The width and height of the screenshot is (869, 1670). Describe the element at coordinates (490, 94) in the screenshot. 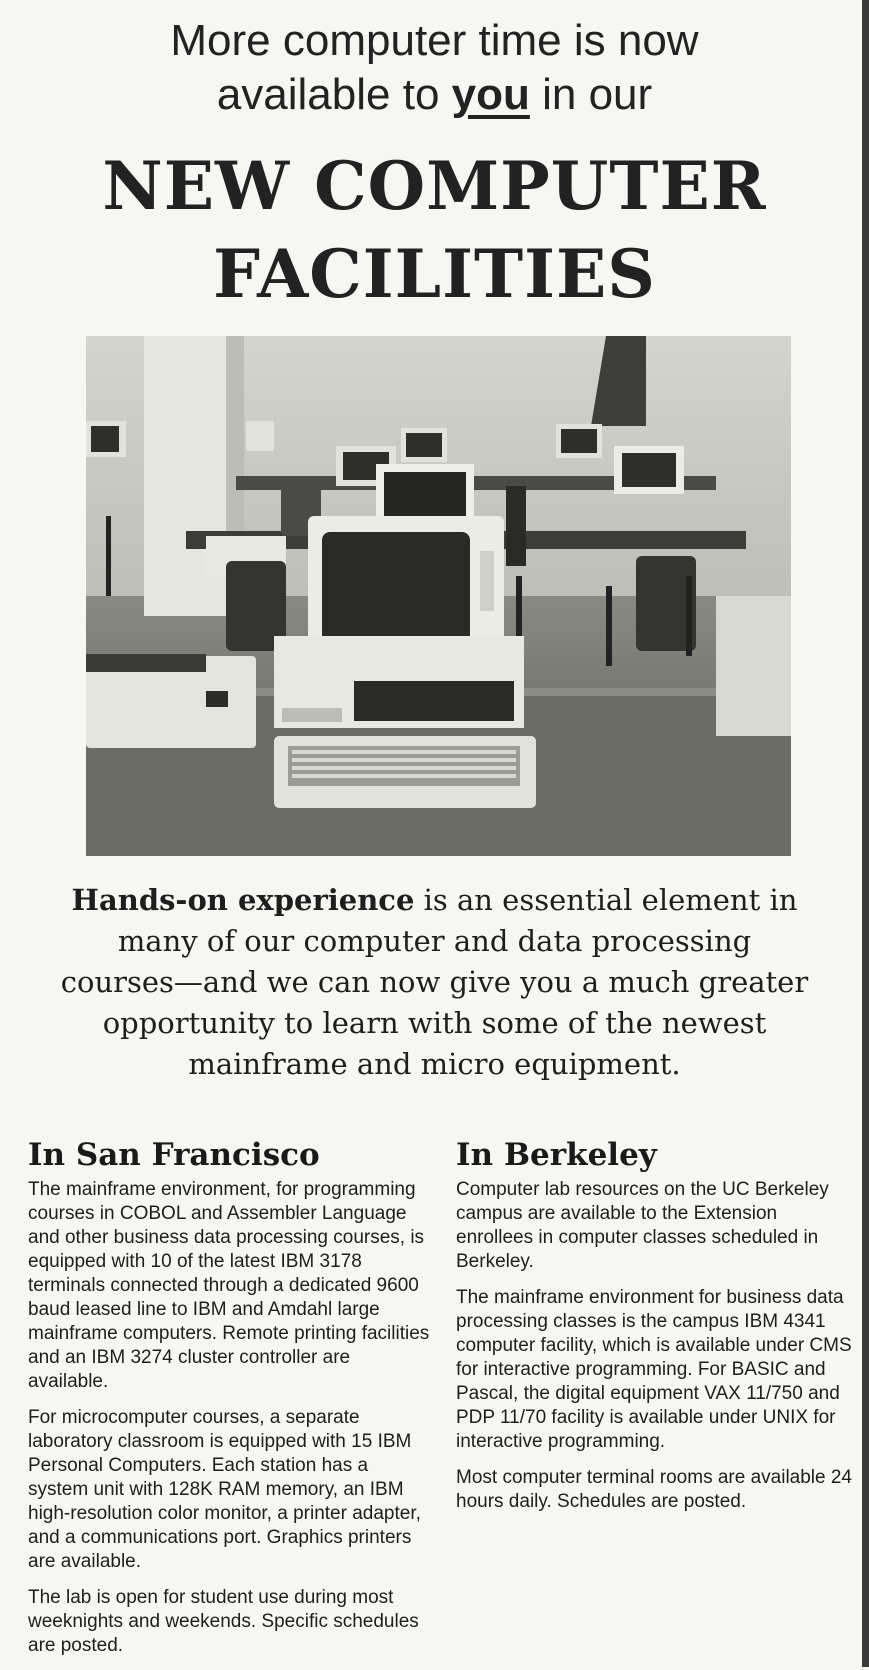

I see `emphasis-you: you` at that location.